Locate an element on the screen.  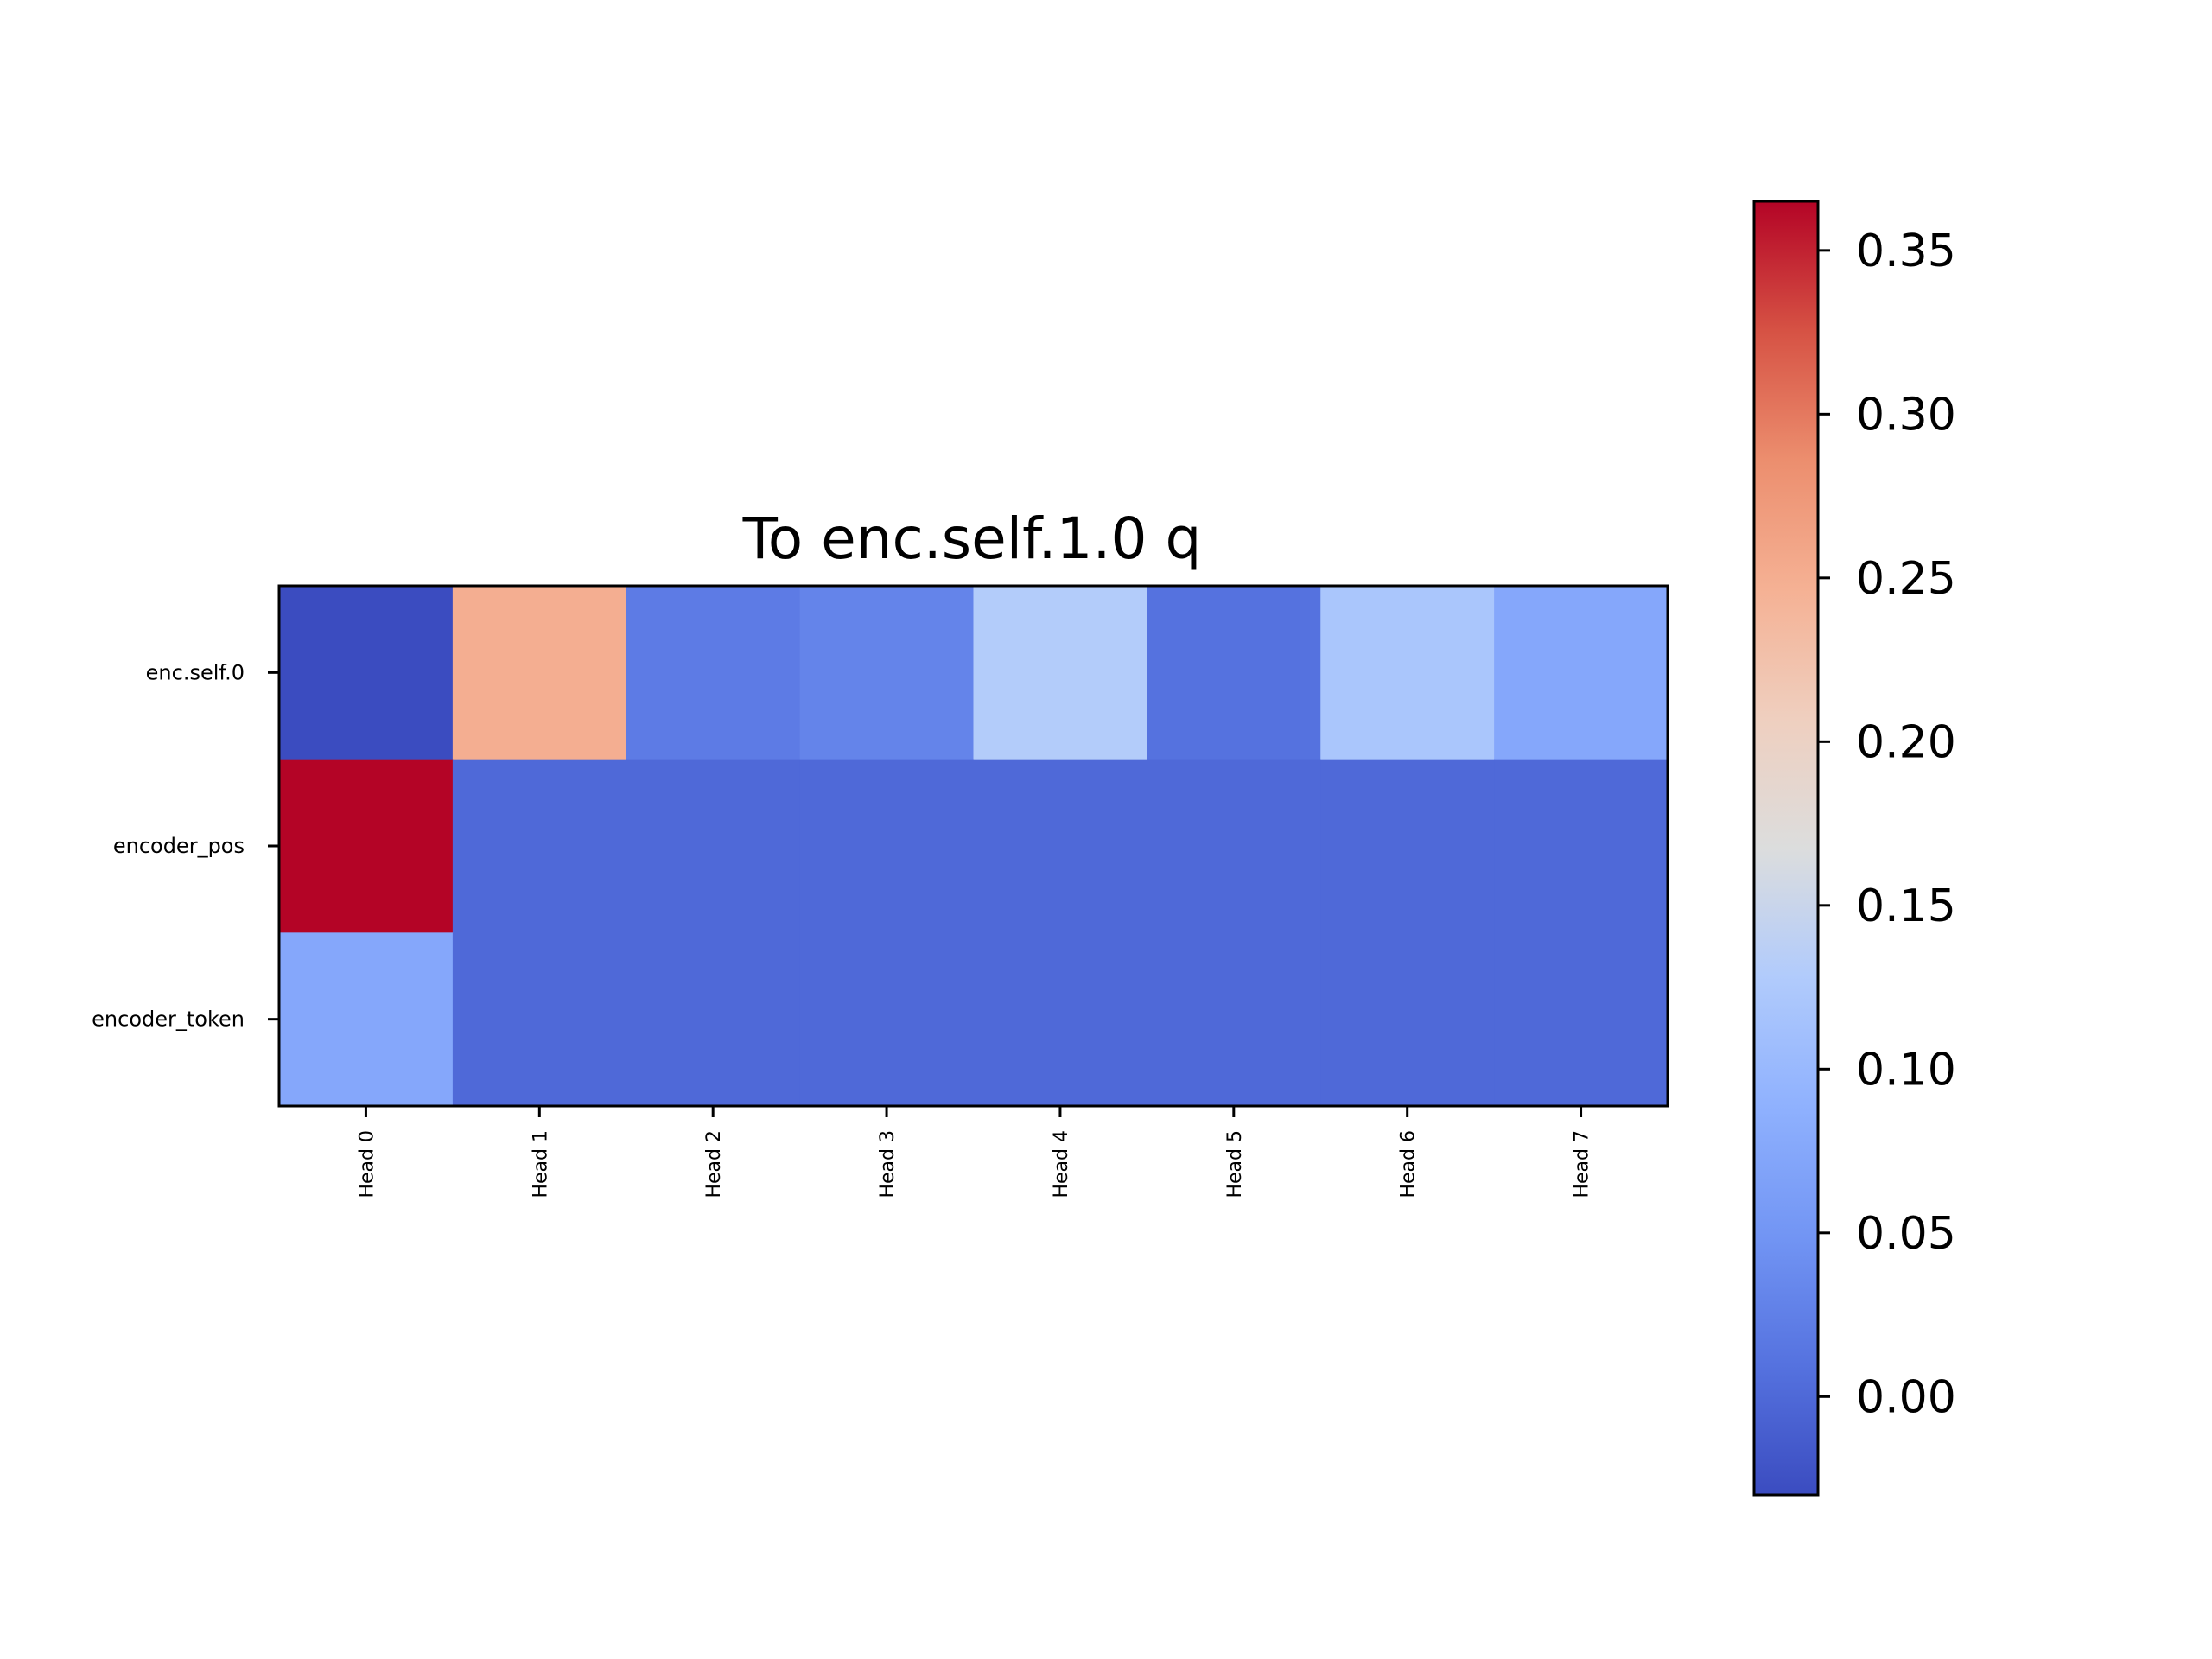
colorbar-tick-label: 0.05 is located at coordinates (1906, 1234).